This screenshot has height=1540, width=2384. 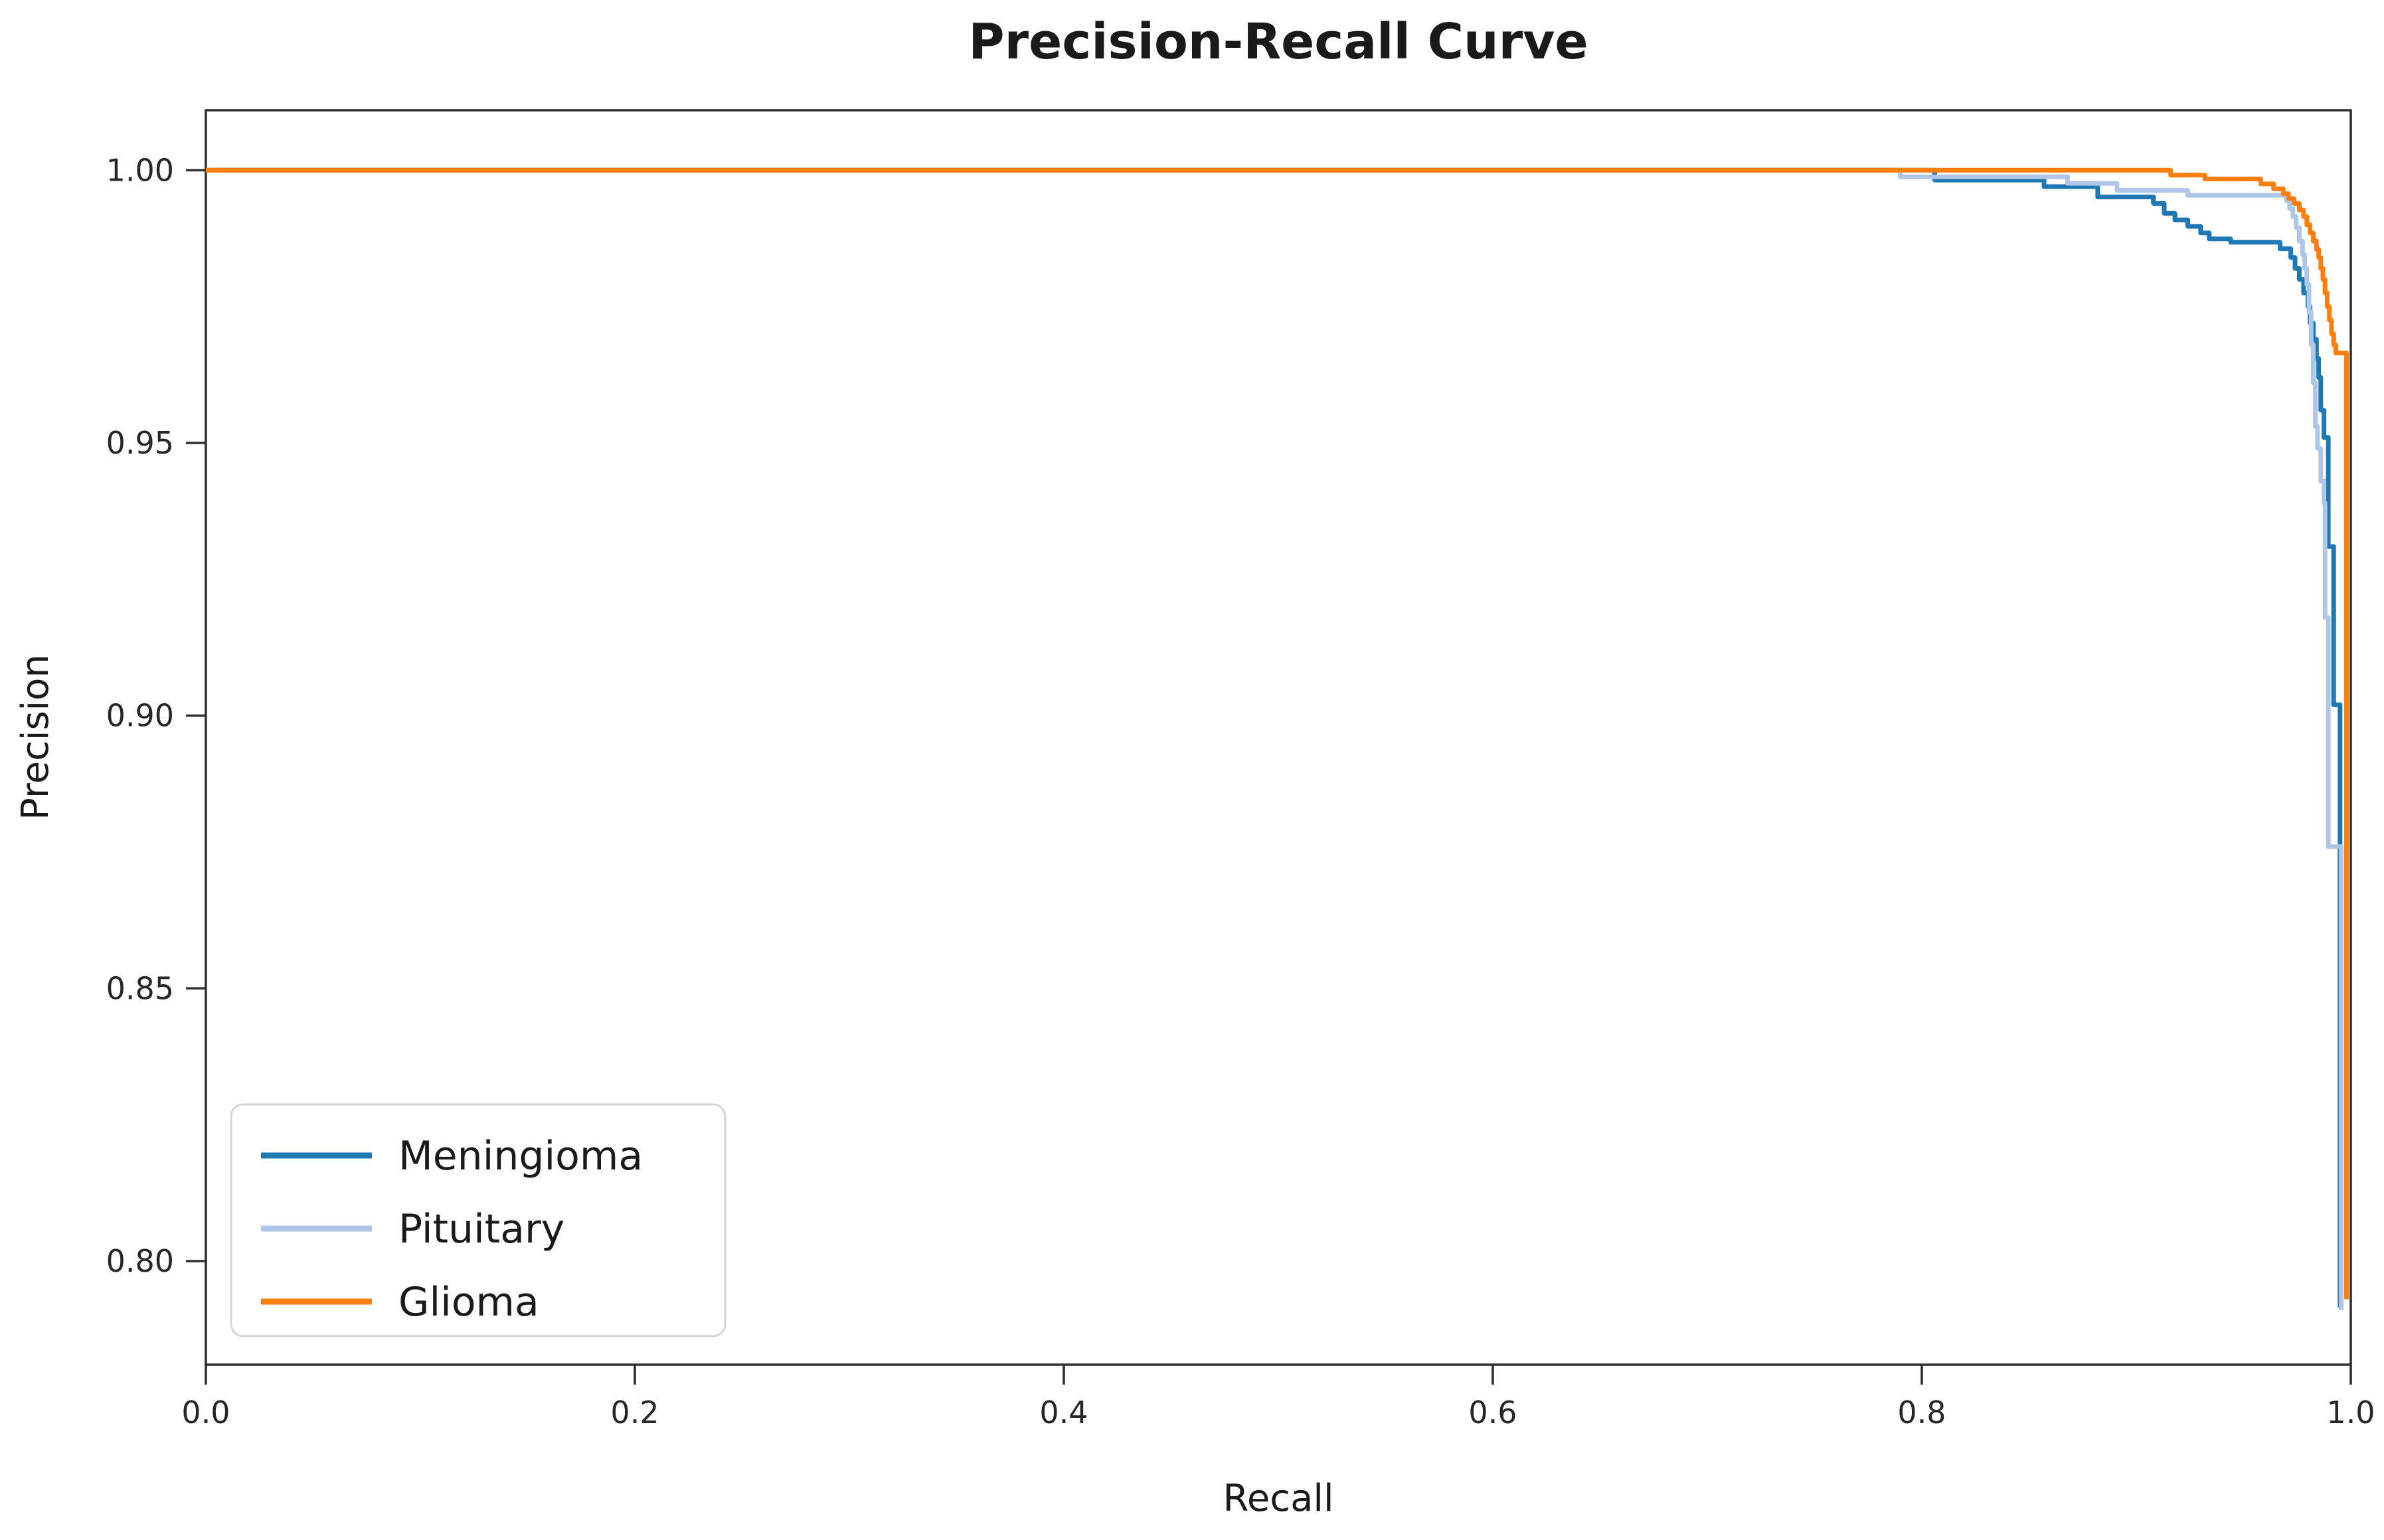 I want to click on x-axis-label: Recall, so click(x=1278, y=1498).